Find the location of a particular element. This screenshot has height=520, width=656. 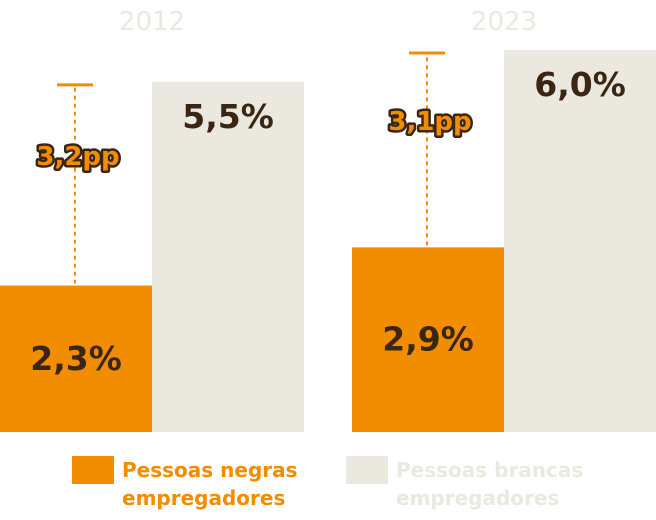

legend-item-black: Pessoas negras empregadores is located at coordinates (197, 484).